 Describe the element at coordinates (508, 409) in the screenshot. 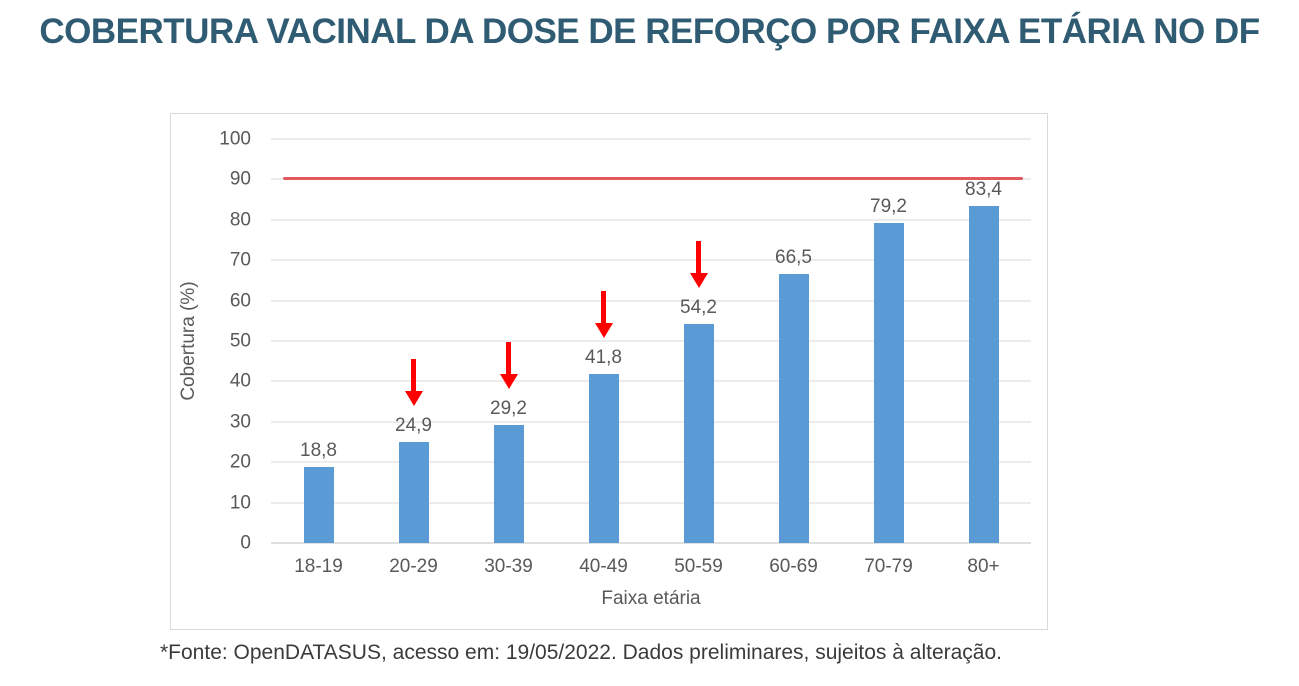

I see `bar-value-label: 29,2` at that location.